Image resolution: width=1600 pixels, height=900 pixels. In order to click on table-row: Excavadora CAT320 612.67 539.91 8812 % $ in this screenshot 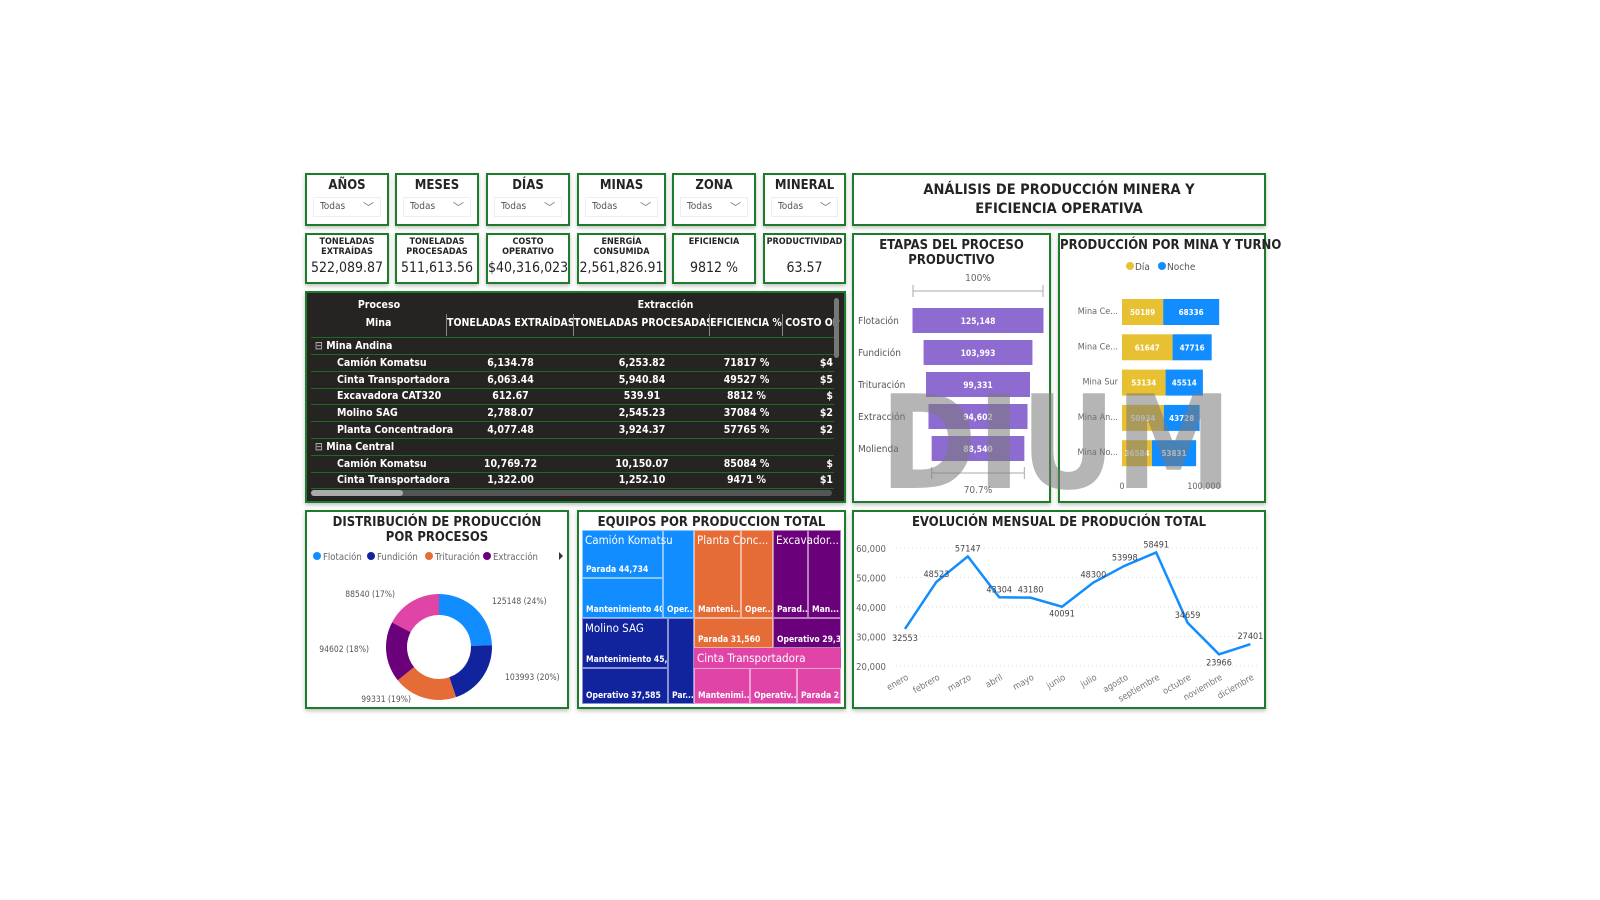, I will do `click(572, 397)`.